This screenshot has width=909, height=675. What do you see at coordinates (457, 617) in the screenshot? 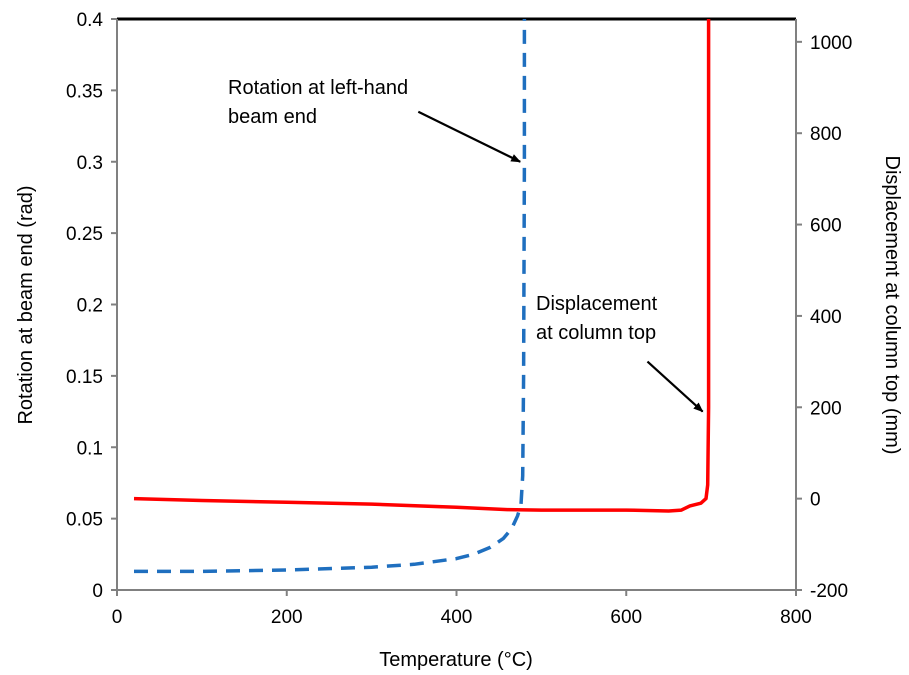
I see `x-tick-label: 400` at bounding box center [457, 617].